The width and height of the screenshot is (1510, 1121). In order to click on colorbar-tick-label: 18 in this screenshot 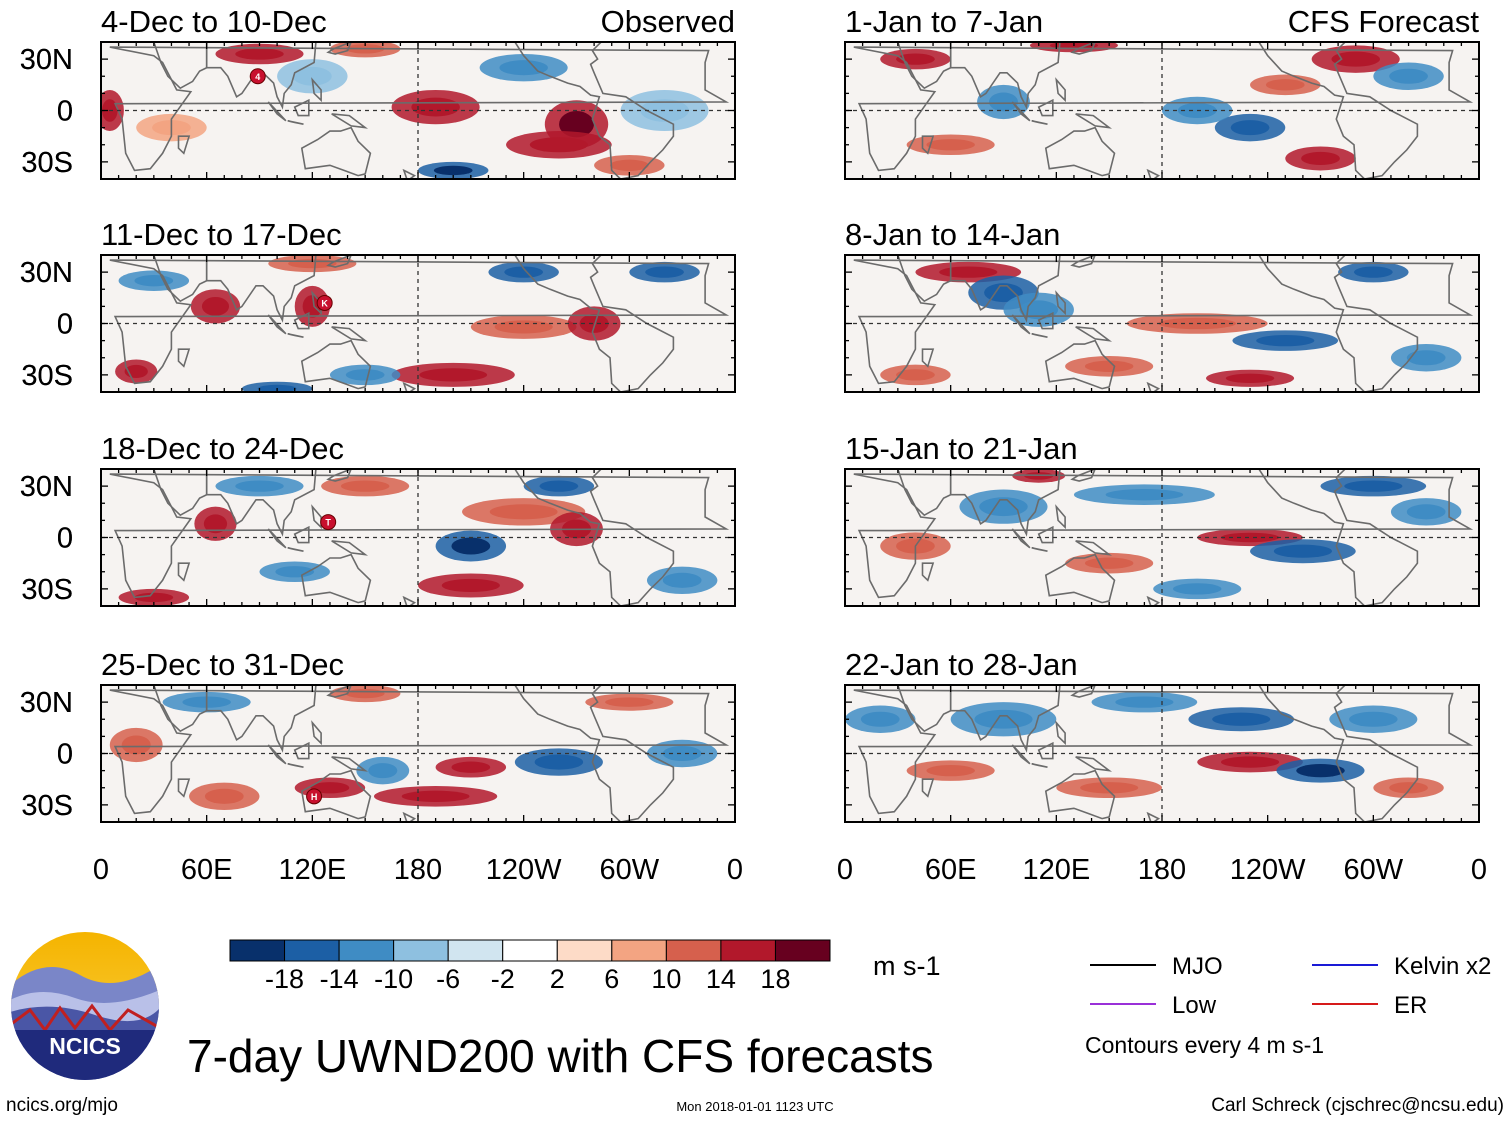, I will do `click(775, 979)`.